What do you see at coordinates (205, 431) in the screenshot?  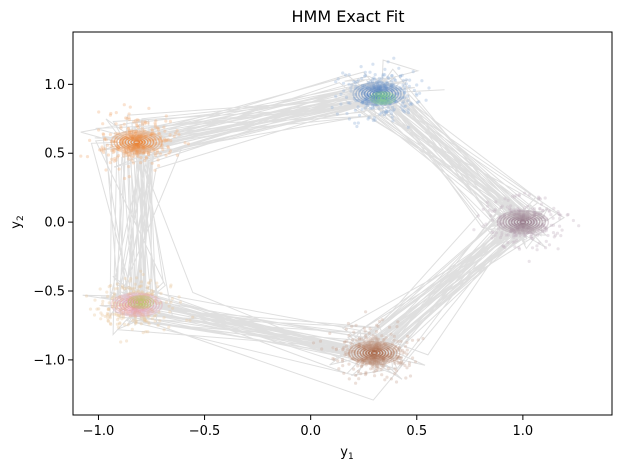 I see `x-tick-label: −0.5` at bounding box center [205, 431].